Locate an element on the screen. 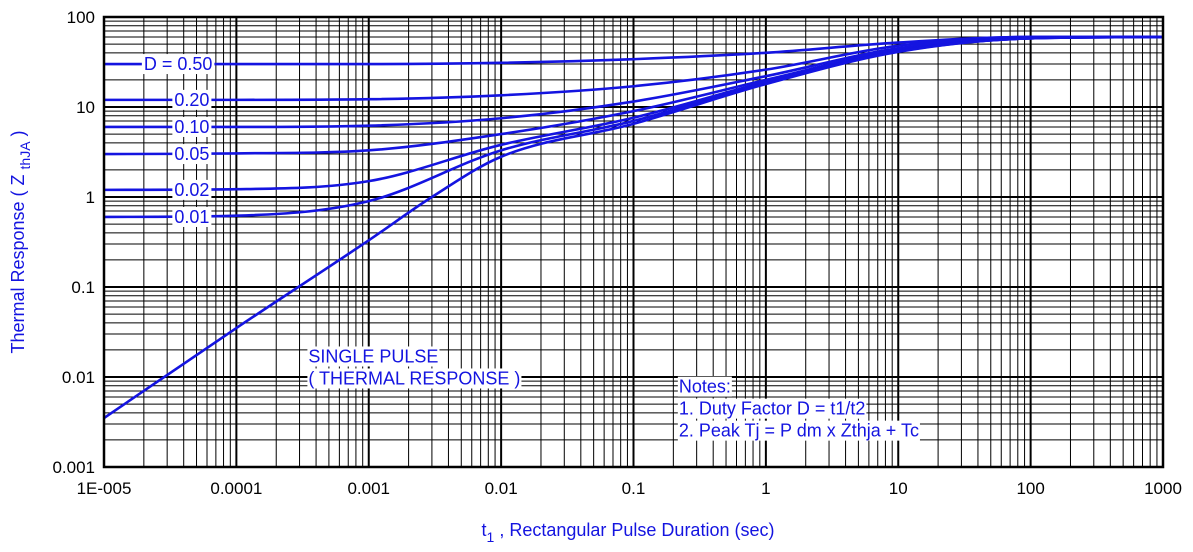 The image size is (1193, 552). series-label-4: 0.02 is located at coordinates (191, 190).